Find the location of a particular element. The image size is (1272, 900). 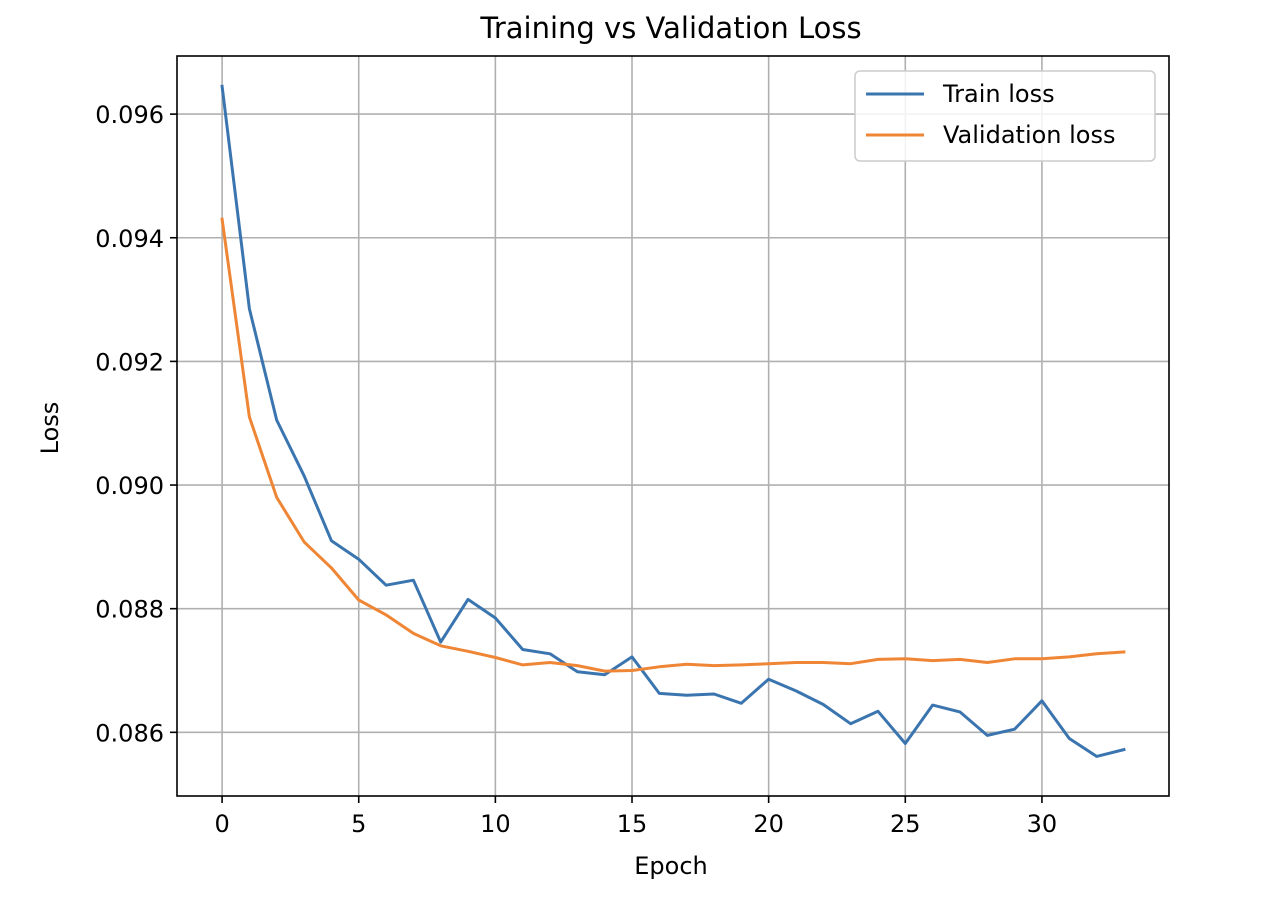

y-tick-label: 0.092 is located at coordinates (129, 362).